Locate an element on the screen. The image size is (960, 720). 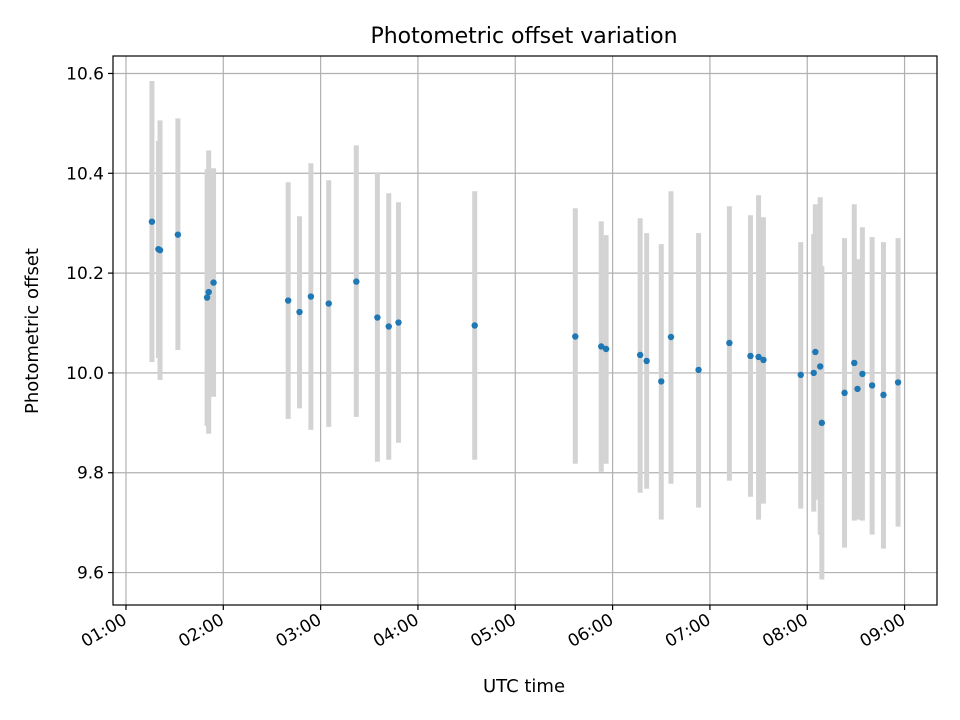
y-tick-label: 9.8 is located at coordinates (90, 474).